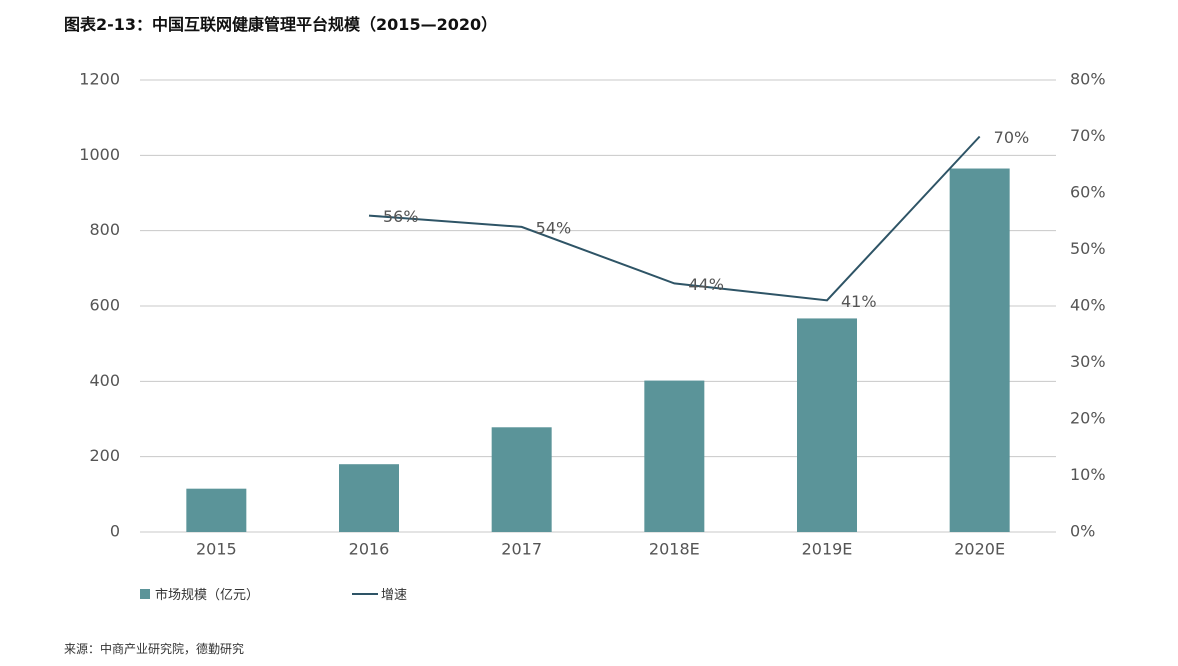 The height and width of the screenshot is (666, 1178). What do you see at coordinates (1088, 418) in the screenshot?
I see `y-right-tick-label: 20%` at bounding box center [1088, 418].